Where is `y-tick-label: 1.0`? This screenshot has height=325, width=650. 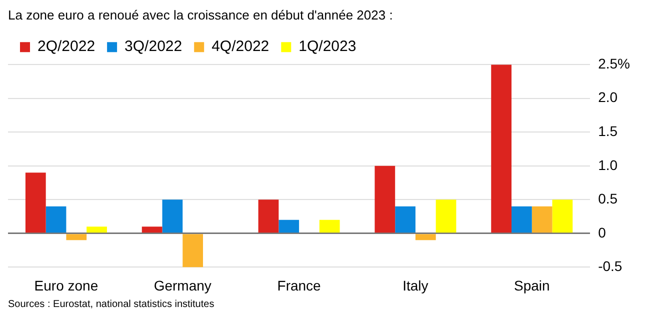
y-tick-label: 1.0 is located at coordinates (608, 164).